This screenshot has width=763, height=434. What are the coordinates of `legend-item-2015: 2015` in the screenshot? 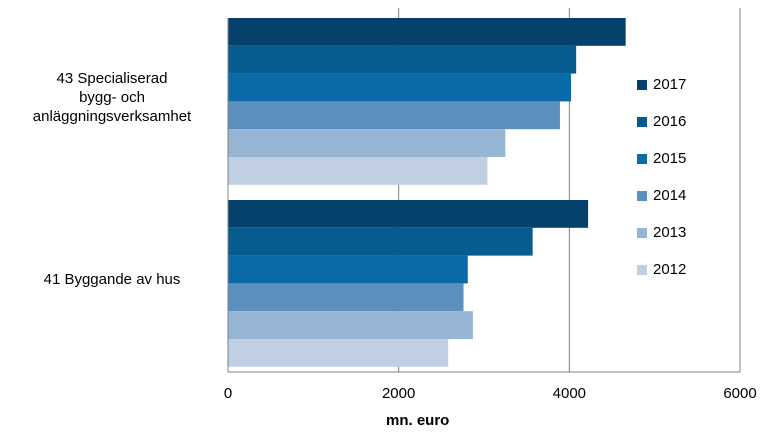 It's located at (661, 158).